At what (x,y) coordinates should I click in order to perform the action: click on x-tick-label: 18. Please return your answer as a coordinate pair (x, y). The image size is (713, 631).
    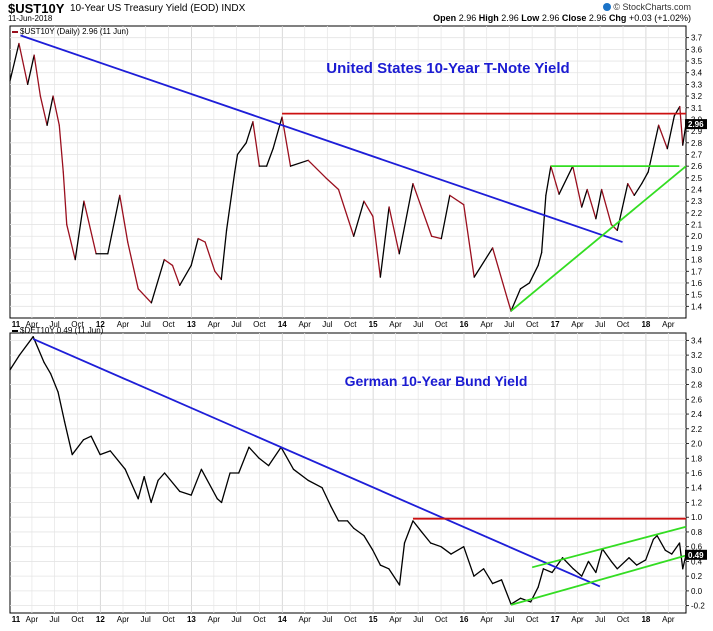
    Looking at the image, I should click on (645, 324).